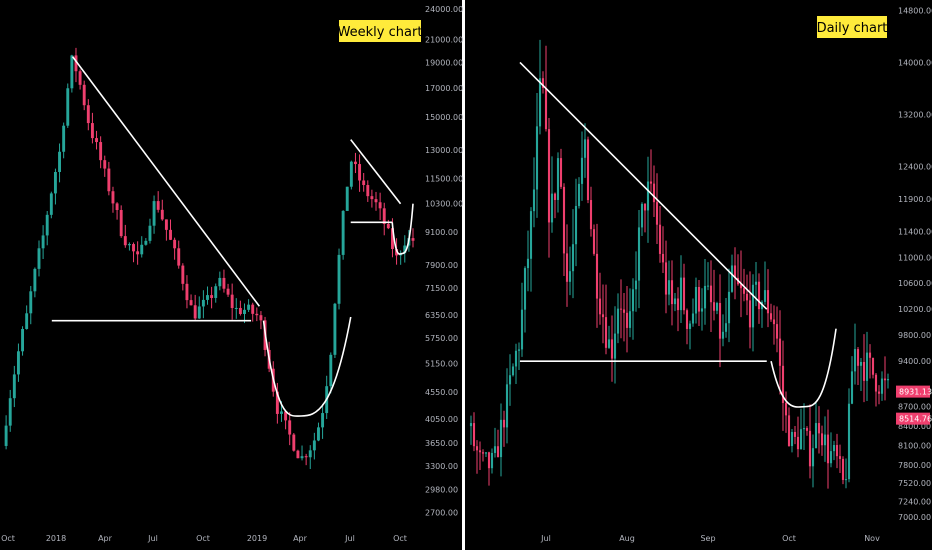 The image size is (932, 550). I want to click on time-tick-label: Sep, so click(707, 538).